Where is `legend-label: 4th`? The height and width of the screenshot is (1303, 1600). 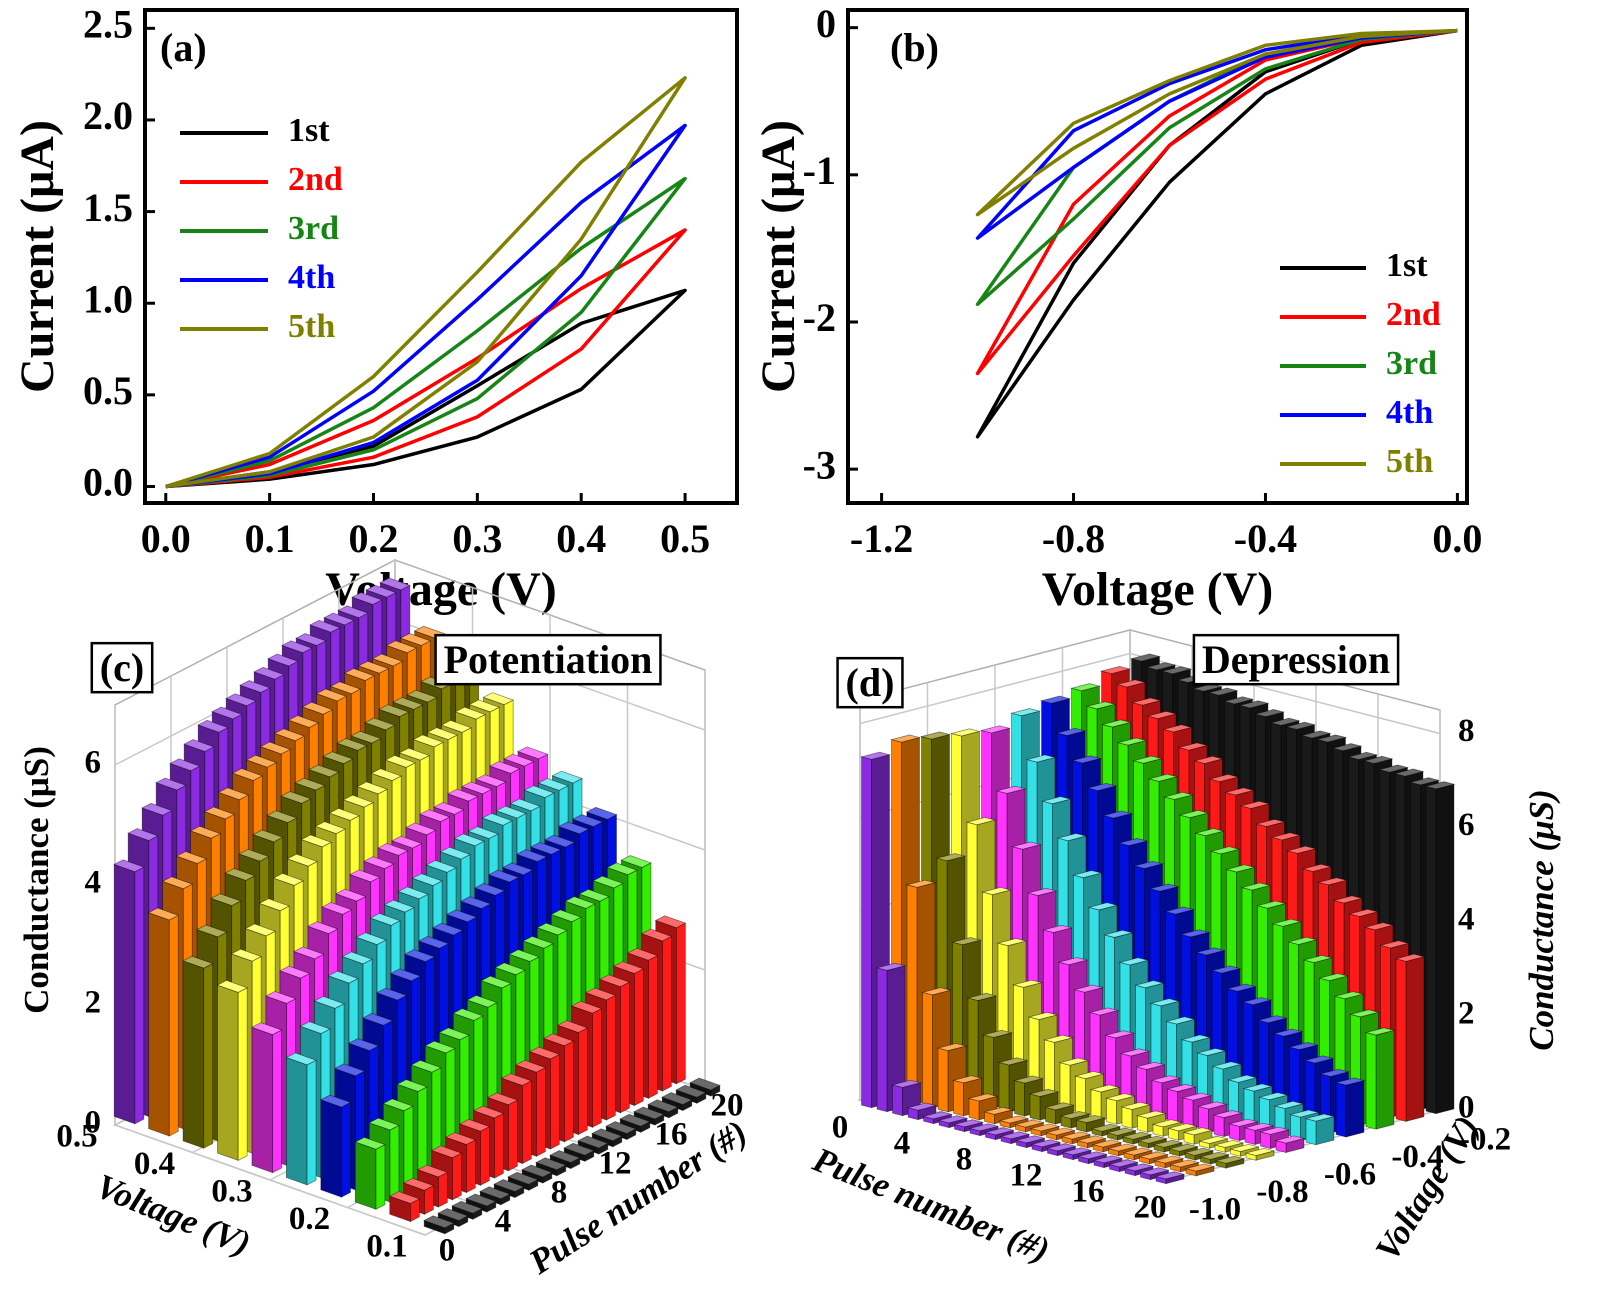
legend-label: 4th is located at coordinates (311, 277).